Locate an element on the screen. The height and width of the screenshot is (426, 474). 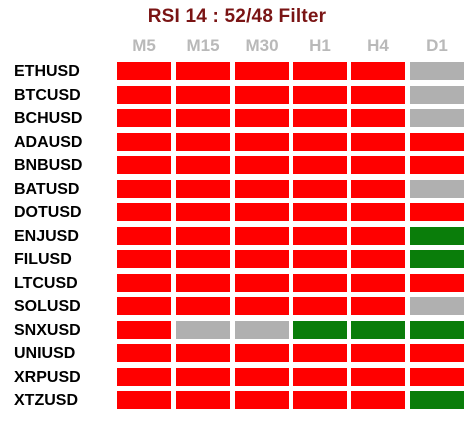
symbol-row-batusd: BATUSD is located at coordinates (237, 190).